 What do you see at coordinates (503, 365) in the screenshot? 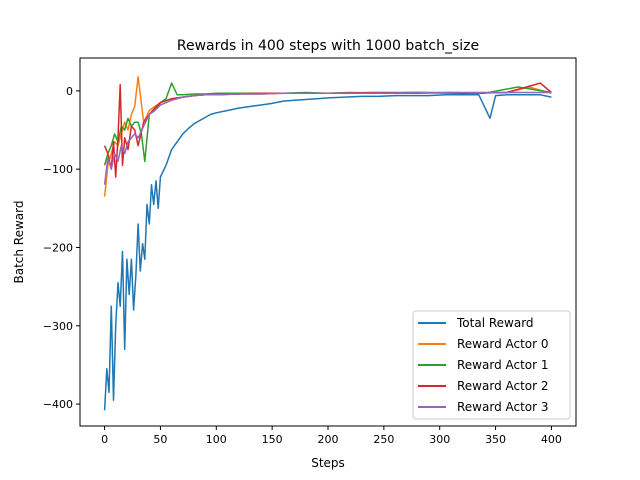
I see `legend-label-2: Reward Actor 1` at bounding box center [503, 365].